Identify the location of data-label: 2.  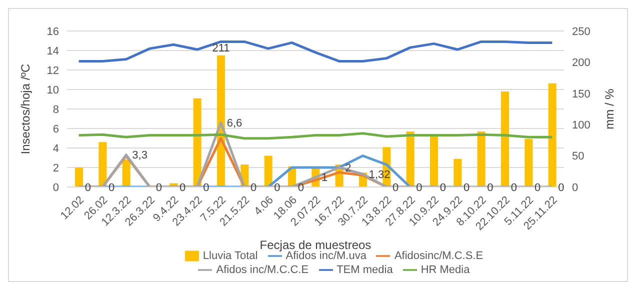
(348, 168).